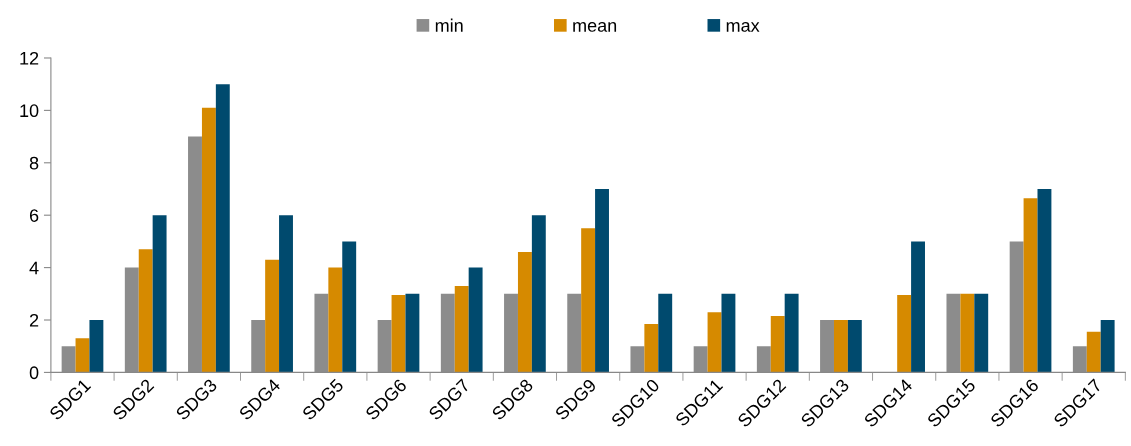 Image resolution: width=1131 pixels, height=446 pixels. What do you see at coordinates (29, 111) in the screenshot?
I see `y-tick-label: 10` at bounding box center [29, 111].